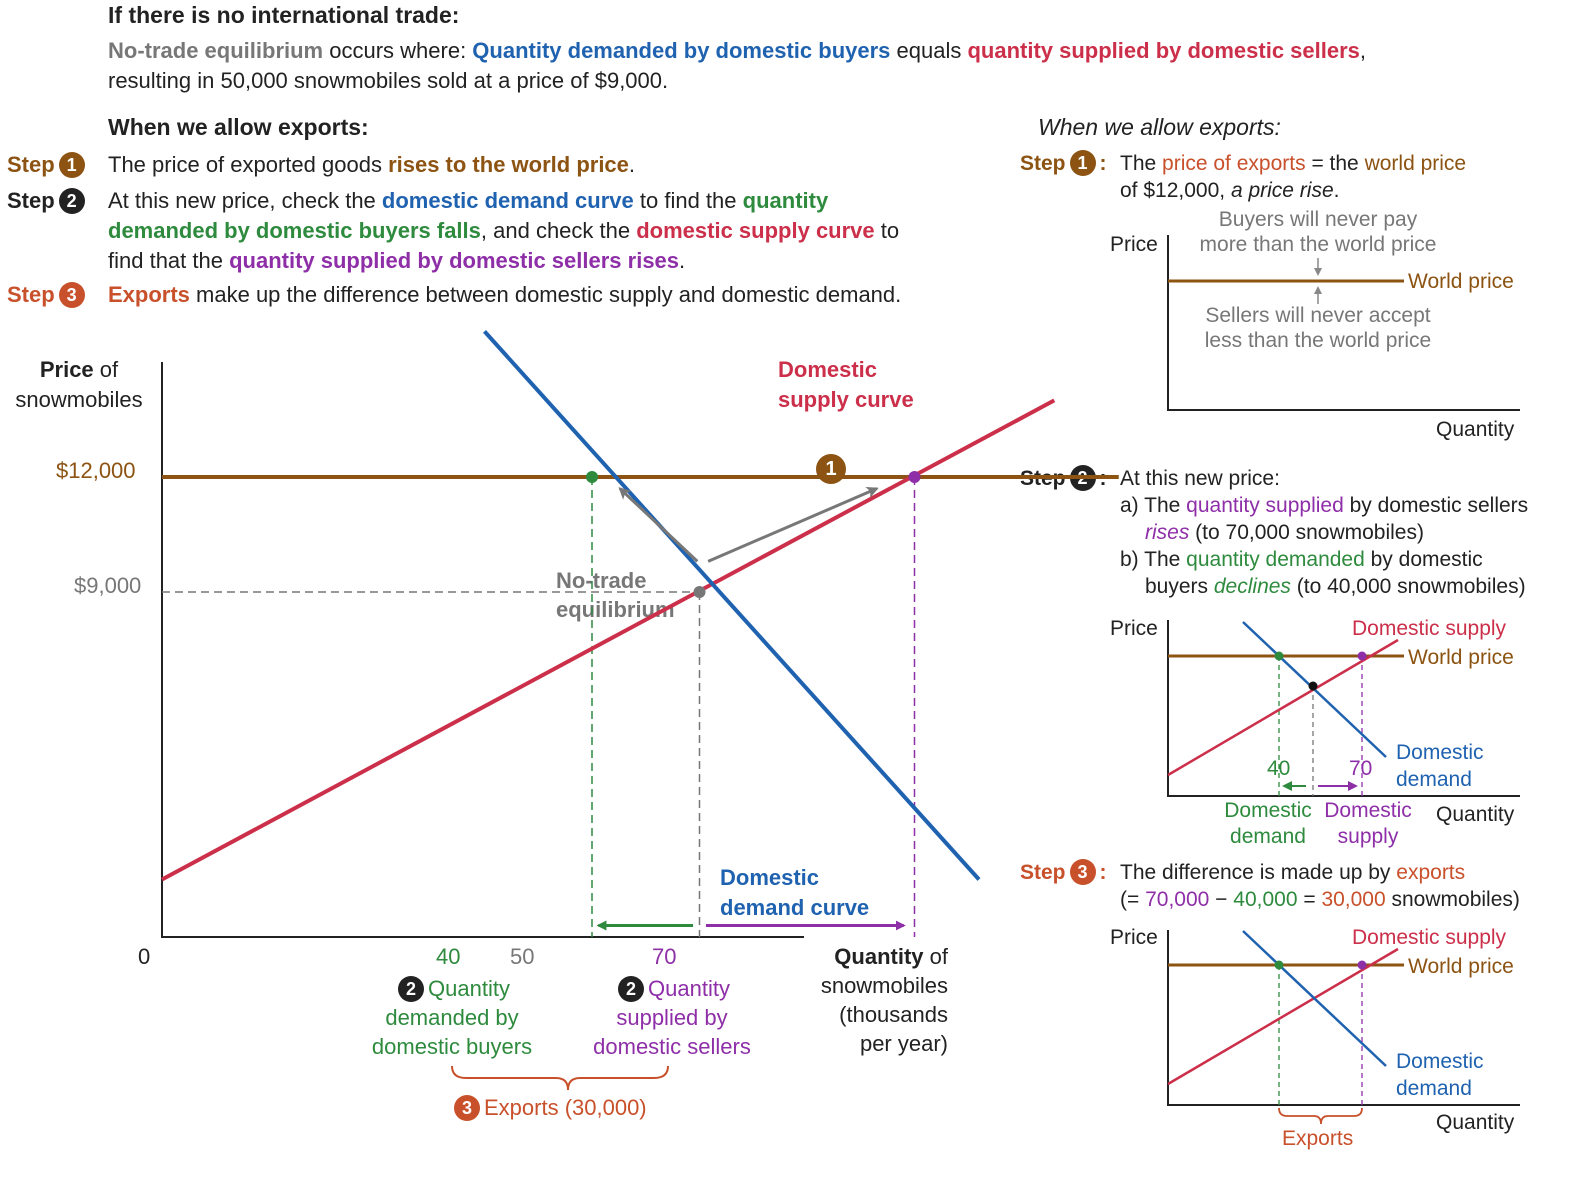  What do you see at coordinates (1368, 810) in the screenshot?
I see `p2-ds-label-line-1: Domestic` at bounding box center [1368, 810].